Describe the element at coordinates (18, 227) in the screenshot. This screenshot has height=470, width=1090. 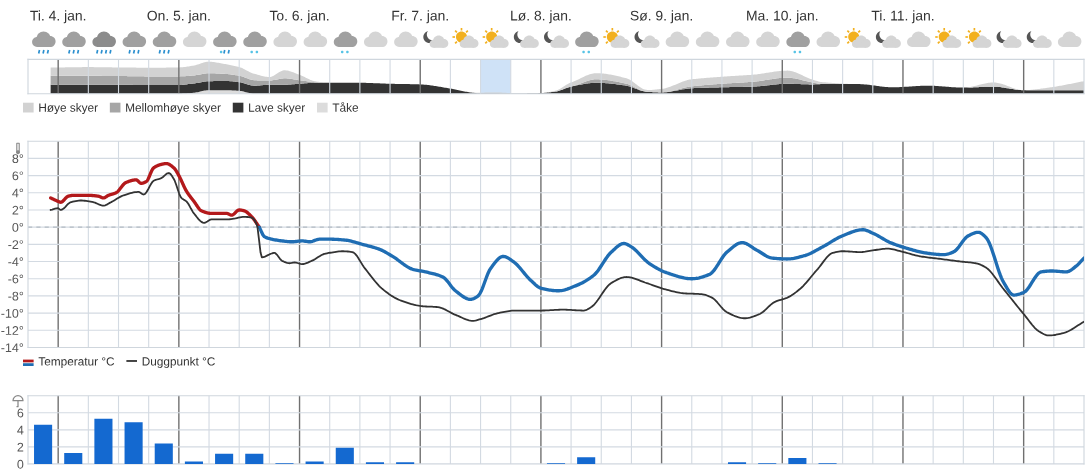
I see `y-tick-label: 0°` at that location.